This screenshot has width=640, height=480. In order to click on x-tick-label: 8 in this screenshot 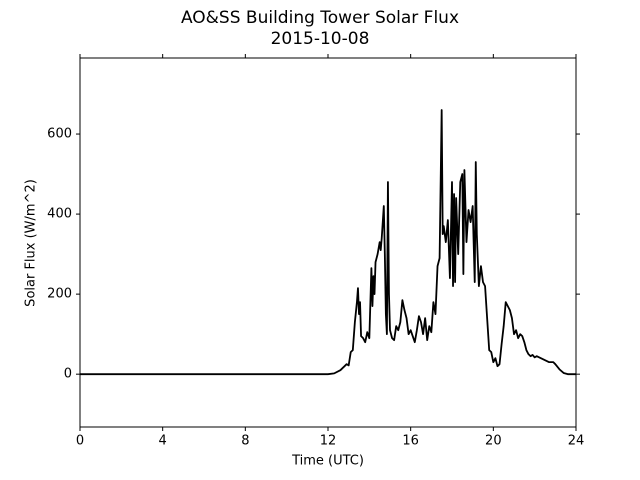, I will do `click(245, 441)`.